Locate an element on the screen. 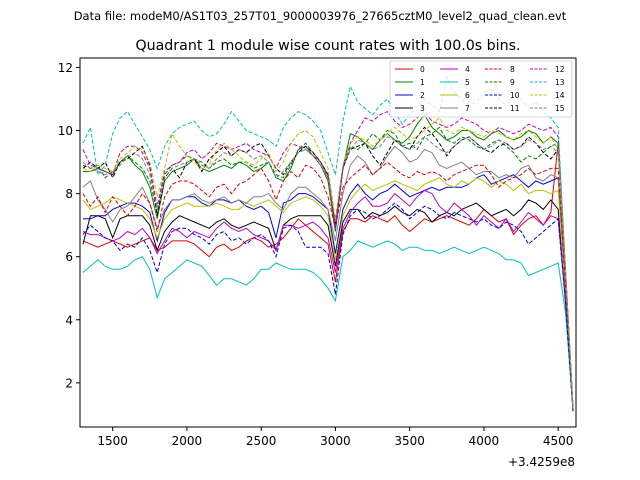 This screenshot has width=640, height=480. legend-label-3: 3 is located at coordinates (422, 108).